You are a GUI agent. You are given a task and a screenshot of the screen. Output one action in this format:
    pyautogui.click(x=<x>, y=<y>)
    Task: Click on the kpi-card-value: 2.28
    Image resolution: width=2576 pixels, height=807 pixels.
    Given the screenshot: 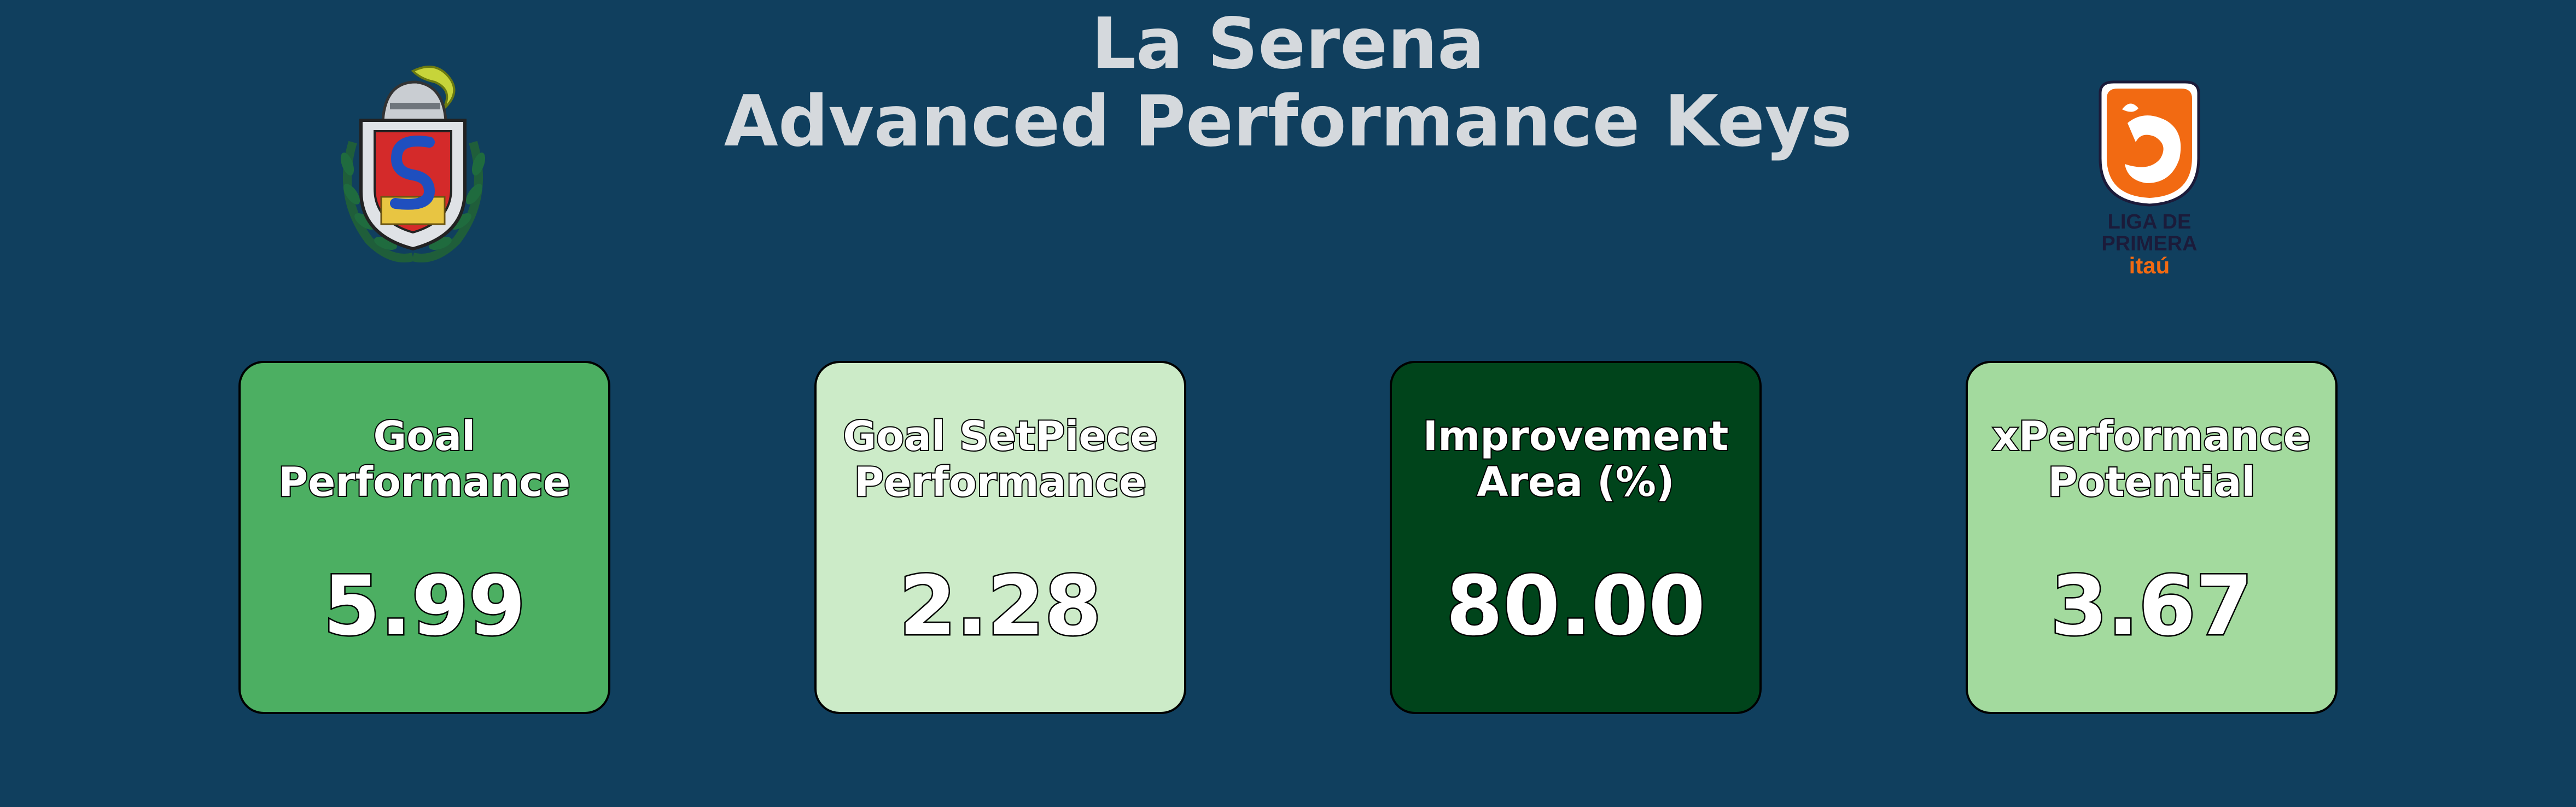 What is the action you would take?
    pyautogui.click(x=1000, y=606)
    